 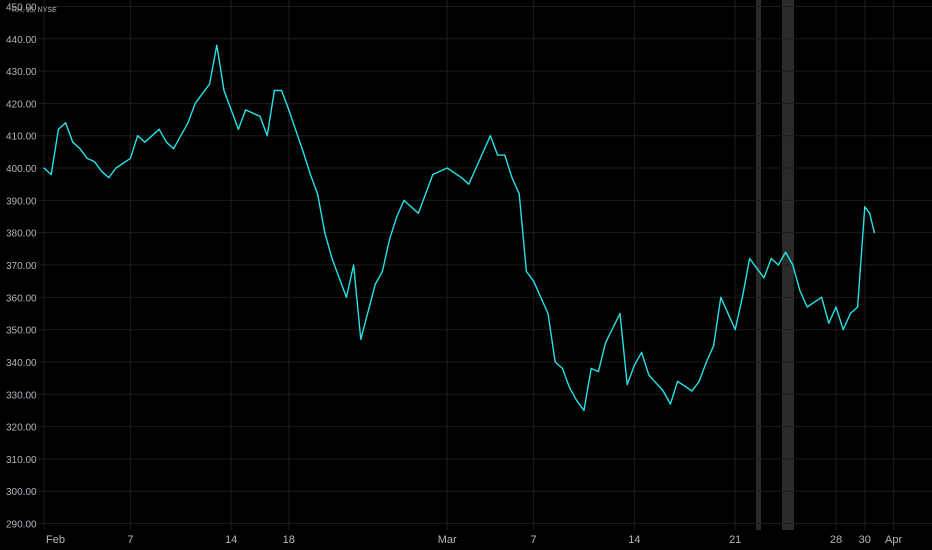 What do you see at coordinates (21, 72) in the screenshot?
I see `y-tick-label: 430.00` at bounding box center [21, 72].